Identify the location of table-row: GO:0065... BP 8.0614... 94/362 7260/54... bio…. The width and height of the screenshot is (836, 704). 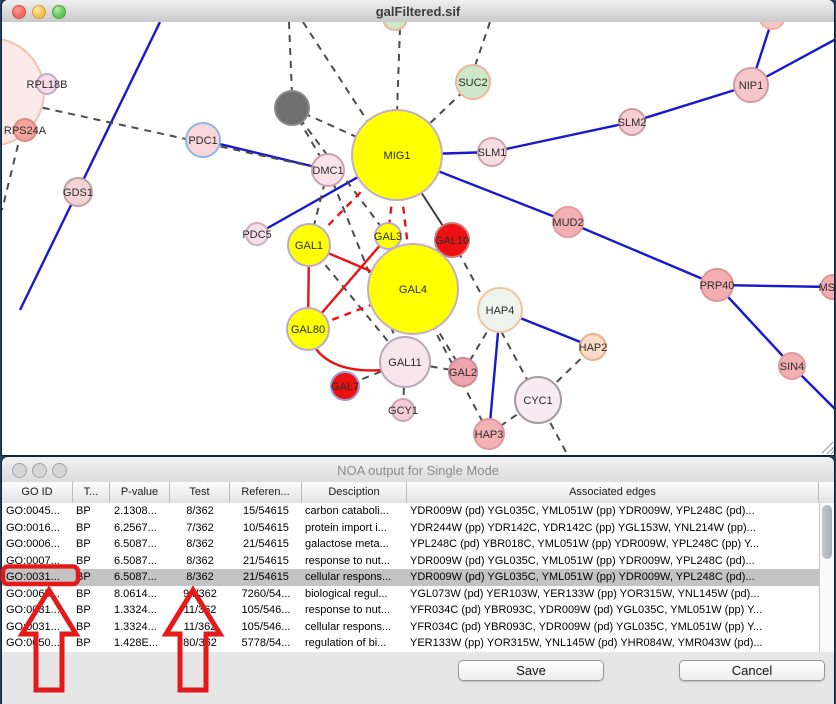
(410, 593).